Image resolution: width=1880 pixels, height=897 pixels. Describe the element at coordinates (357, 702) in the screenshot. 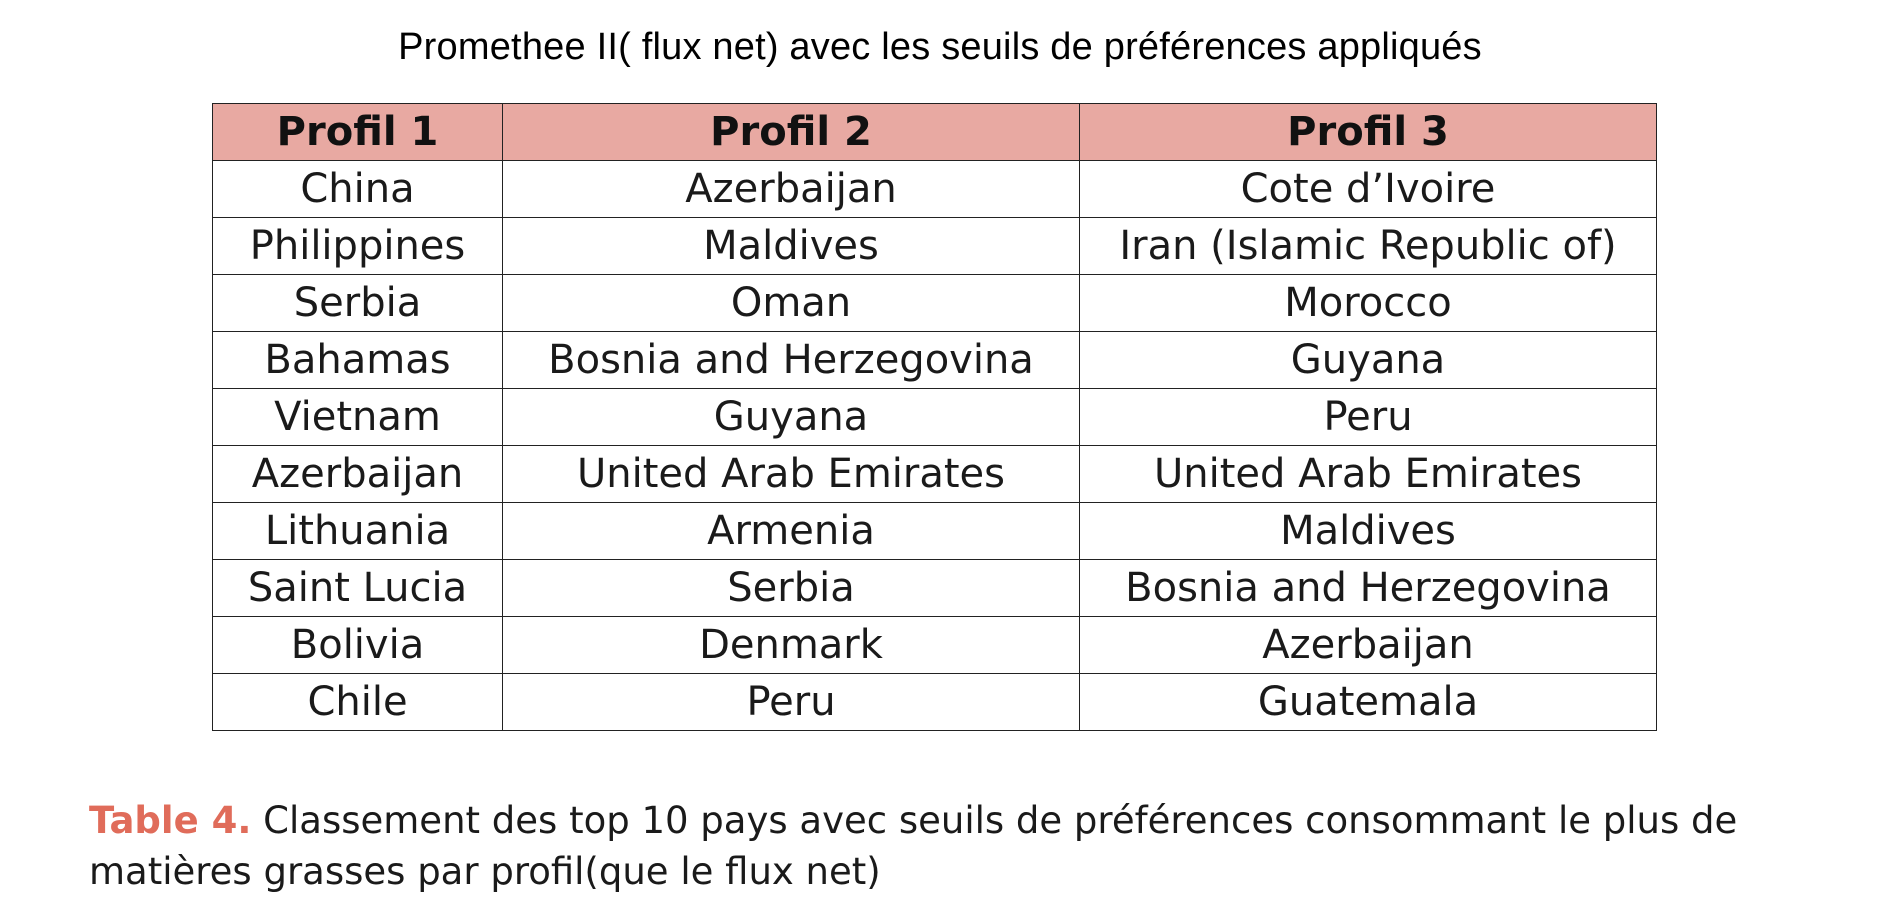

I see `table-cell: Chile` at that location.